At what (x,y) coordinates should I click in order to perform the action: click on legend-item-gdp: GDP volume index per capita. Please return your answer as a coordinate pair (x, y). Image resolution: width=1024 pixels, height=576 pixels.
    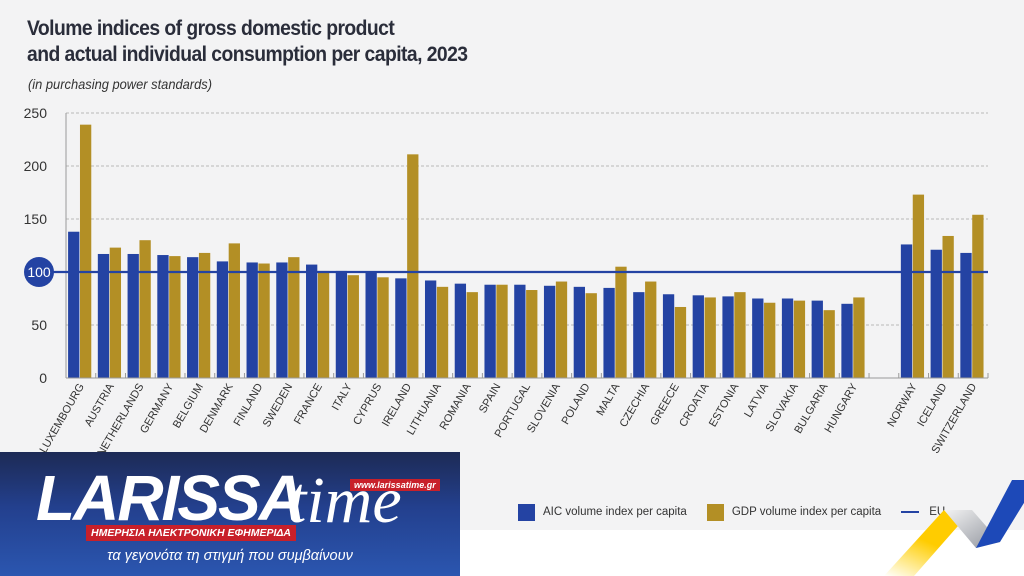
    Looking at the image, I should click on (794, 512).